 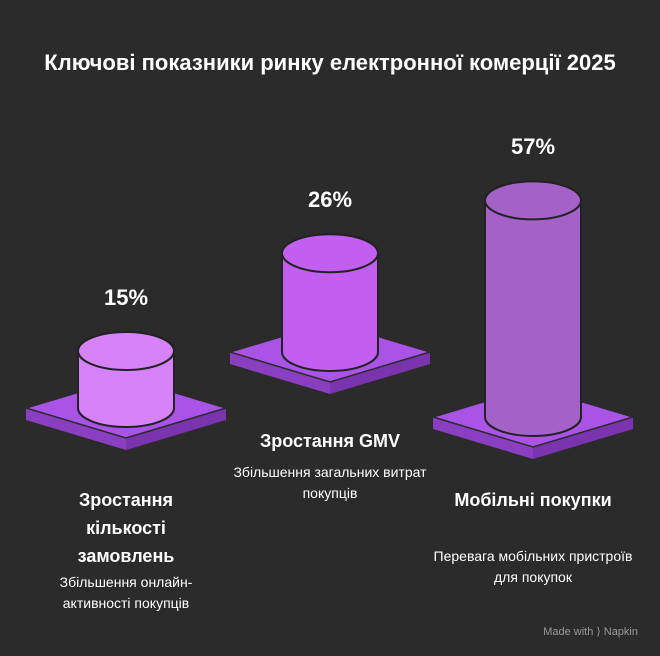 What do you see at coordinates (126, 297) in the screenshot?
I see `value-label: 15%` at bounding box center [126, 297].